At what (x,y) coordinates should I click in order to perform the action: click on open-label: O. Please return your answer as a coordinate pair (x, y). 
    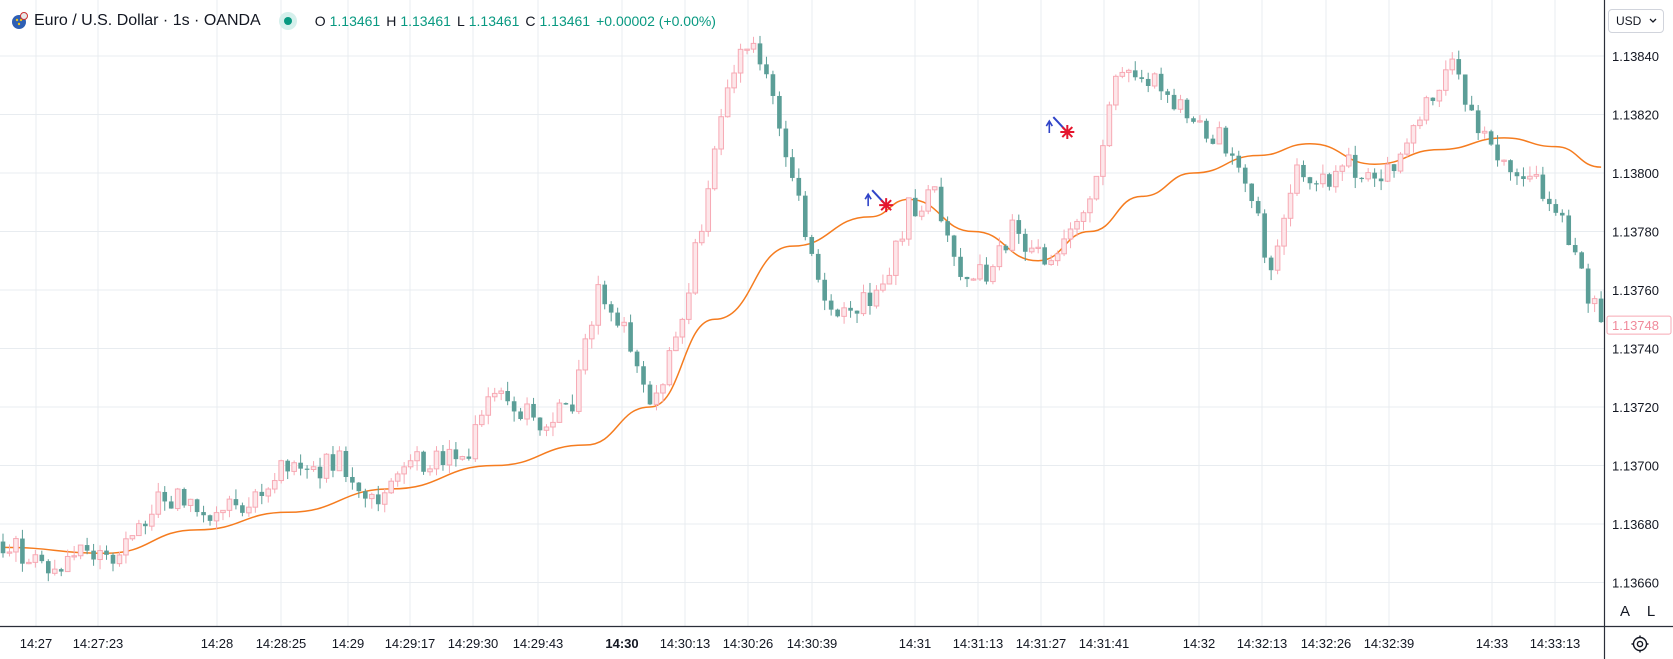
    Looking at the image, I should click on (320, 21).